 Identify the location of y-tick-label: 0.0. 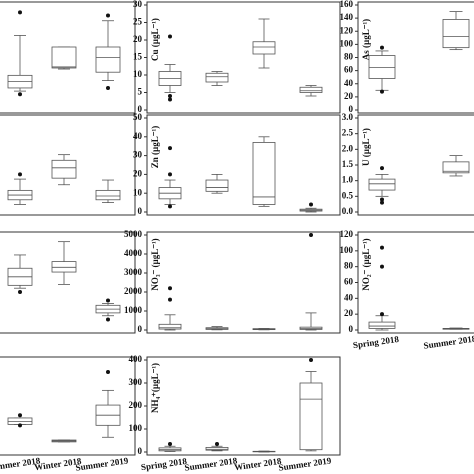
(348, 211).